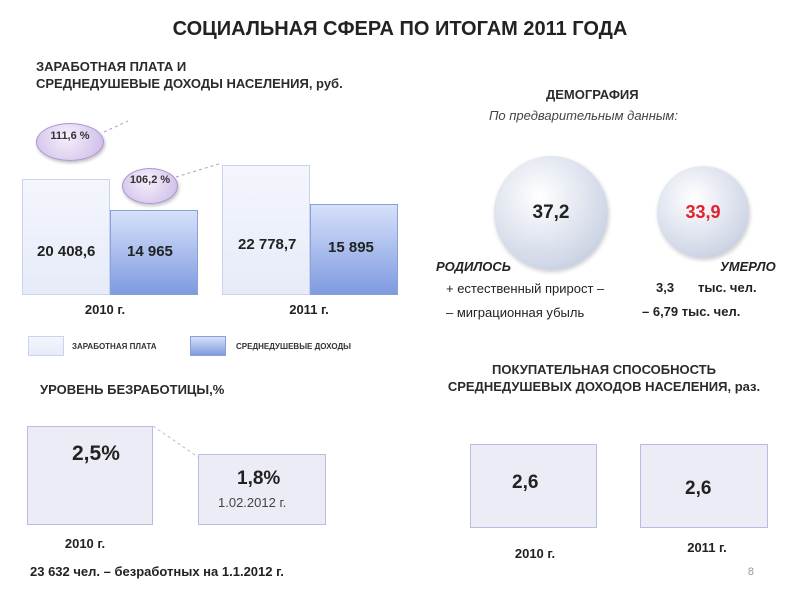 This screenshot has width=800, height=600. Describe the element at coordinates (515, 312) in the screenshot. I see `migration-label: – миграционная убыль` at that location.